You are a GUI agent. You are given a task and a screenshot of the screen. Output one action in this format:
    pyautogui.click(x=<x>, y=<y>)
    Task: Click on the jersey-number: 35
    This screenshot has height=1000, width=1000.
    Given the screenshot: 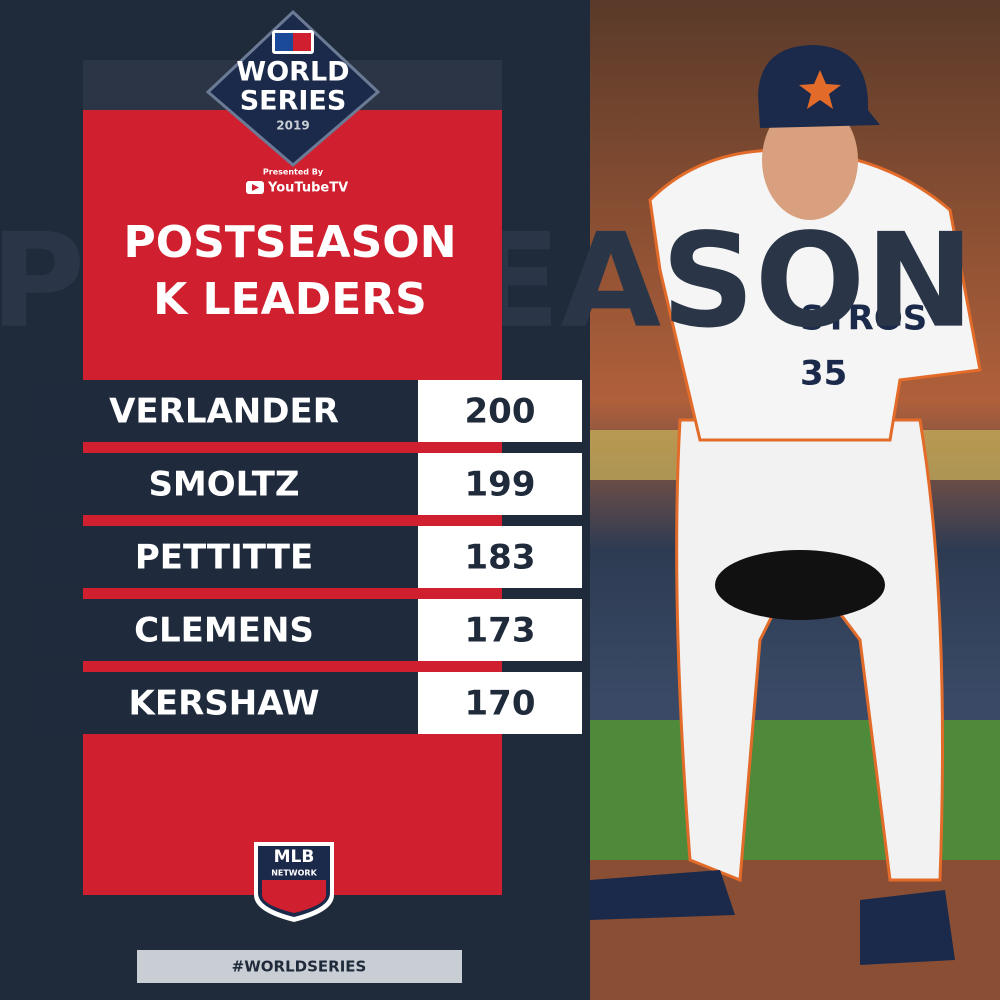 What is the action you would take?
    pyautogui.click(x=823, y=374)
    